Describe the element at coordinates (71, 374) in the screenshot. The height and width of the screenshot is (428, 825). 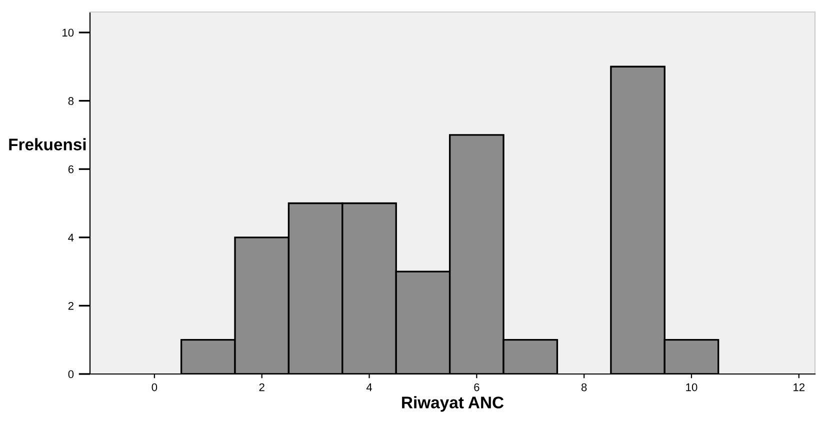
I see `y-tick-label: 0` at that location.